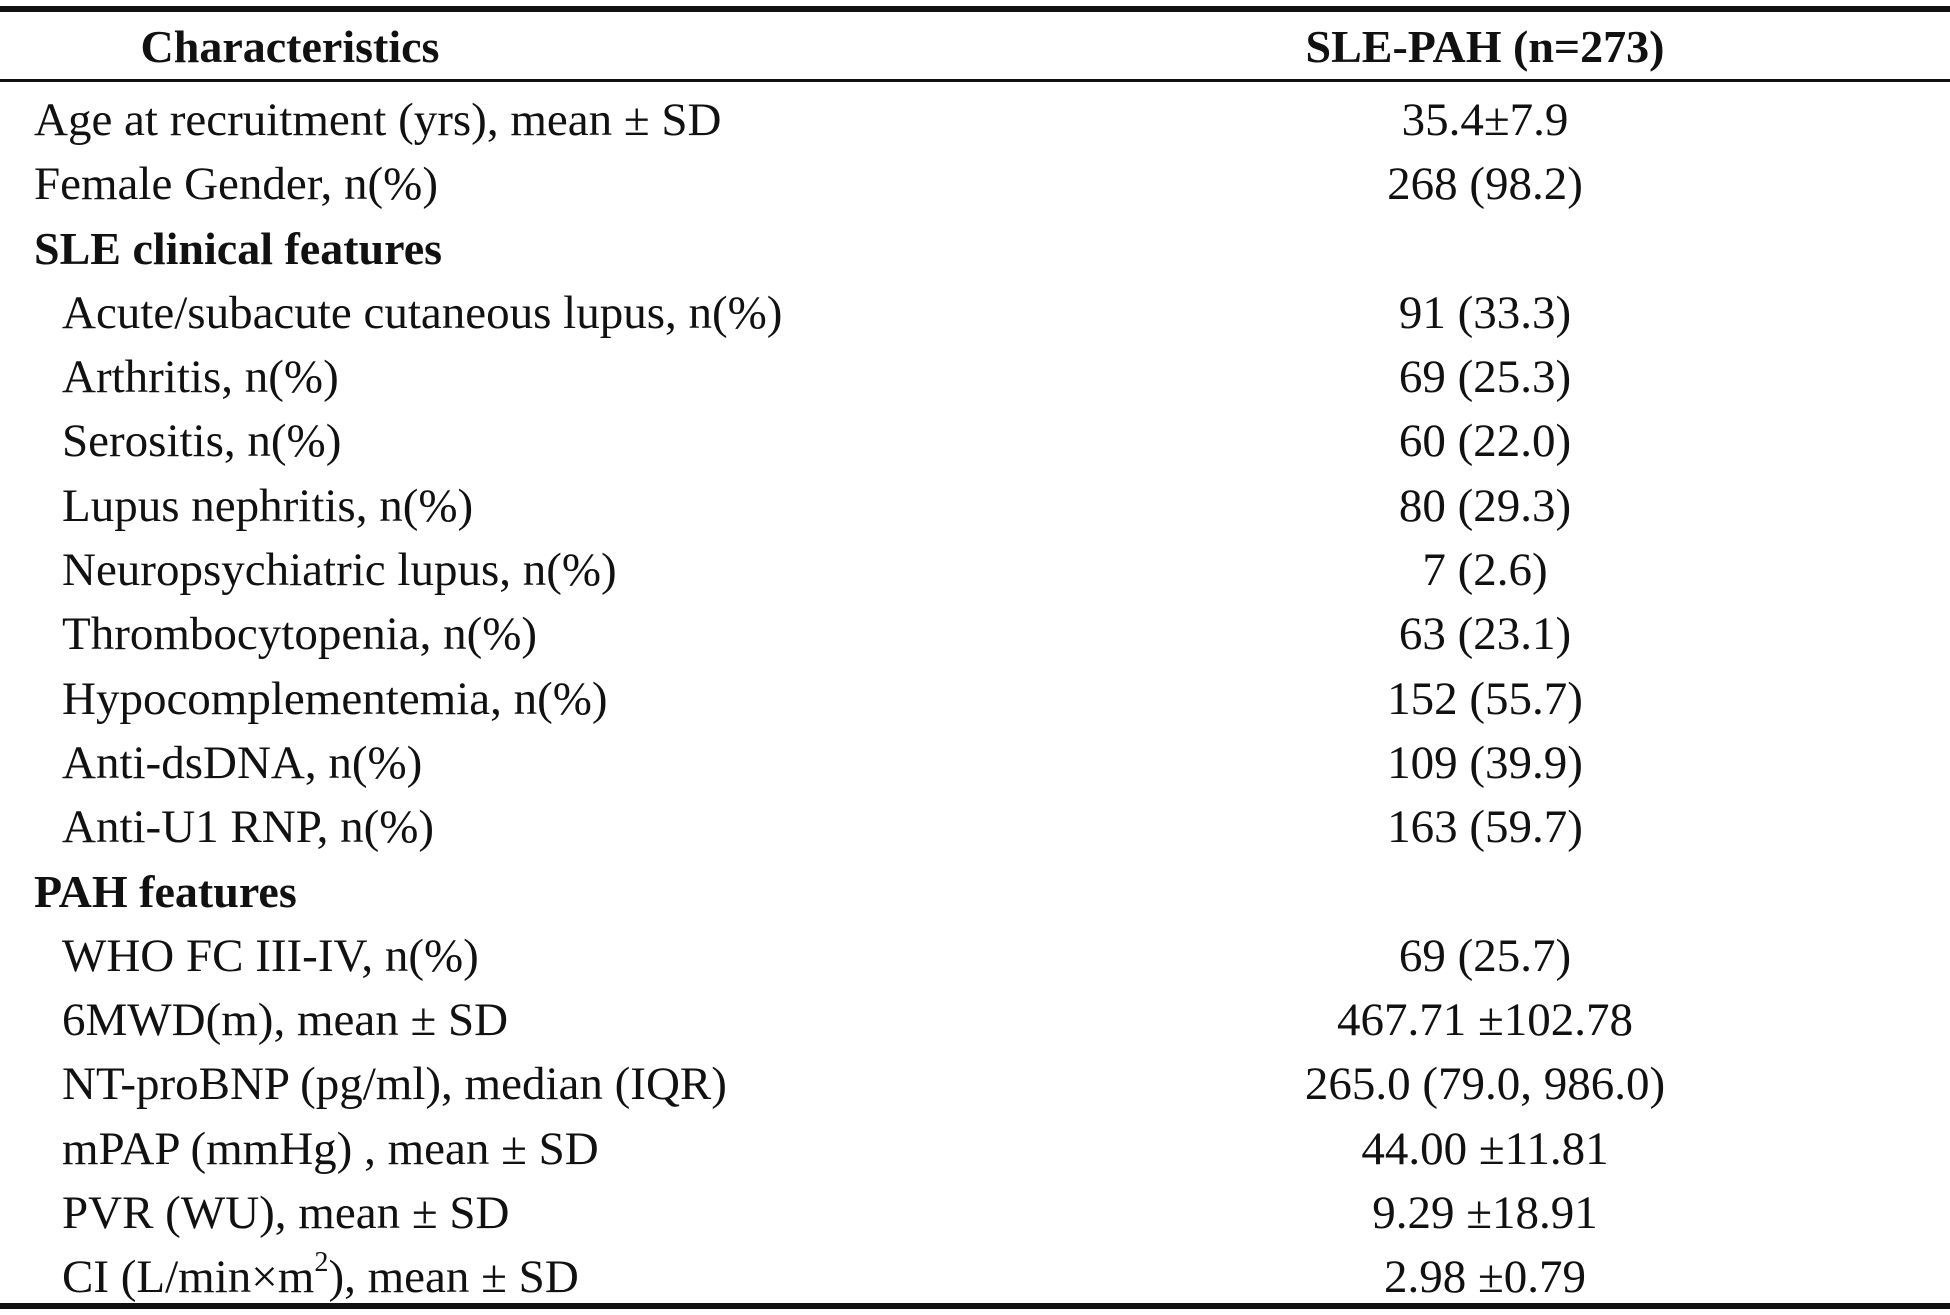  What do you see at coordinates (975, 1213) in the screenshot?
I see `table-row: PVR (WU), mean ± SD 9.29 ±18.91` at bounding box center [975, 1213].